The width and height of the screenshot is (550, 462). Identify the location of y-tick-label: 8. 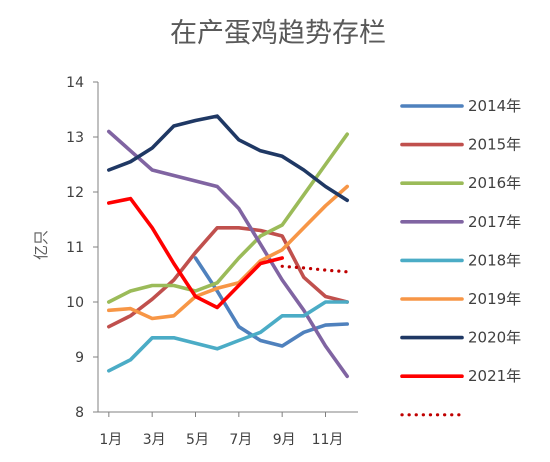
(79, 413).